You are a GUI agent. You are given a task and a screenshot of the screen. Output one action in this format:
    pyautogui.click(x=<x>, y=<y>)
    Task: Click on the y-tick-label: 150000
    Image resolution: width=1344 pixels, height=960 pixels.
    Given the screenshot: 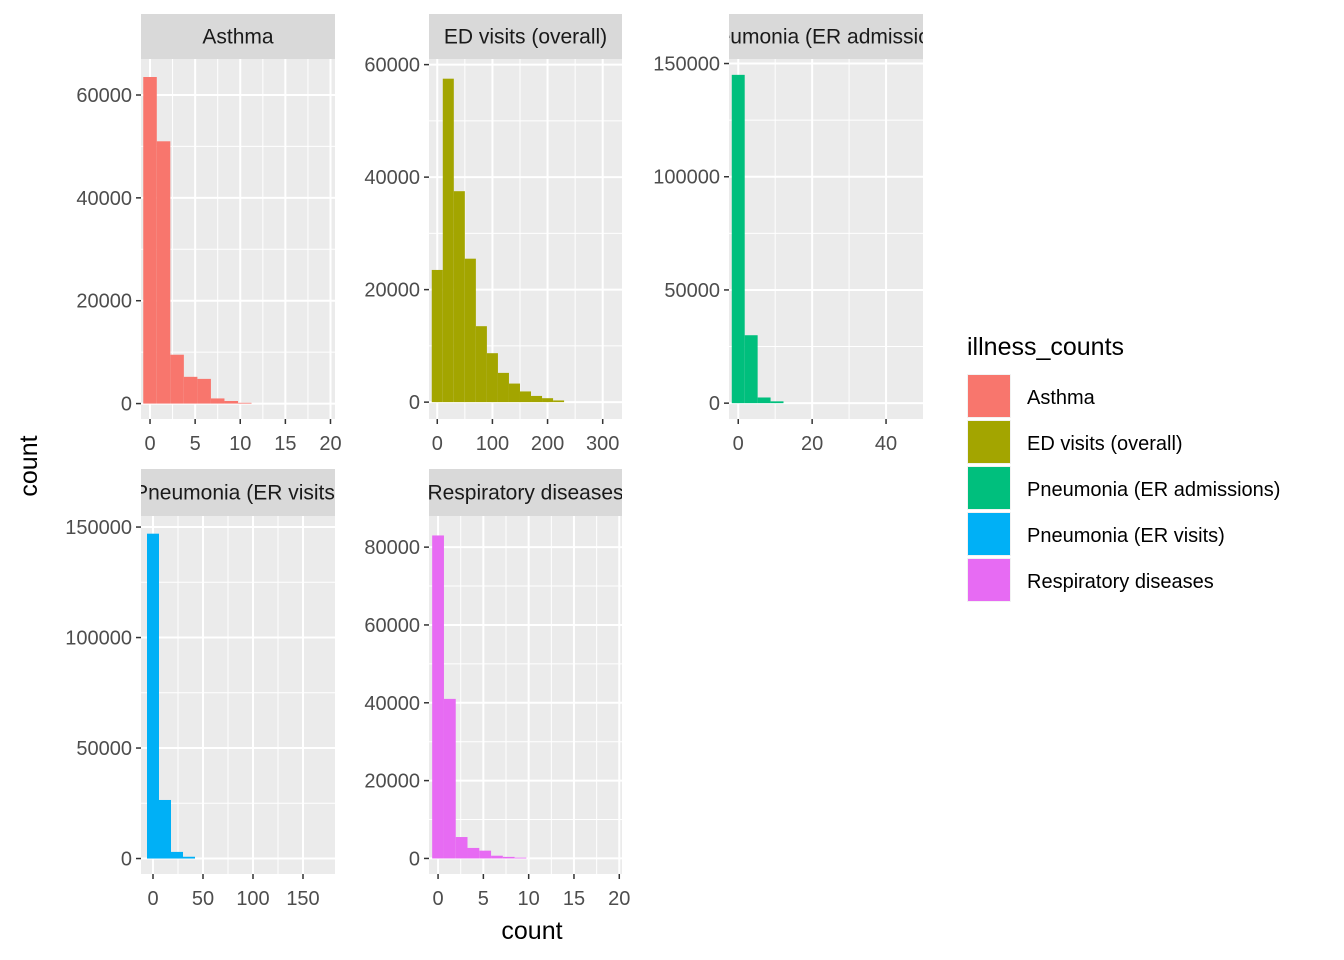 What is the action you would take?
    pyautogui.click(x=686, y=65)
    